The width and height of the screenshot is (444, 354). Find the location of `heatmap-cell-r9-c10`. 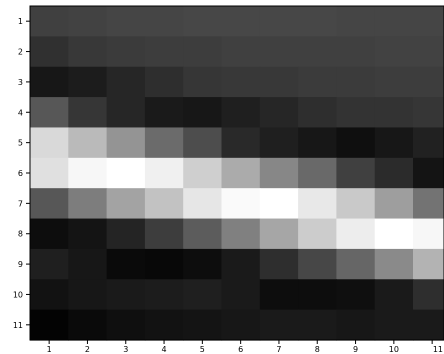

heatmap-cell-r9-c10 is located at coordinates (394, 264).